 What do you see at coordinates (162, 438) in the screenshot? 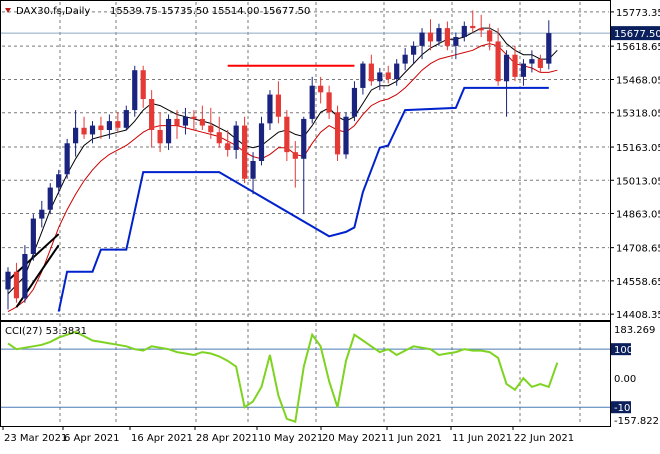
I see `date-label: 16 Apr 2021` at bounding box center [162, 438].